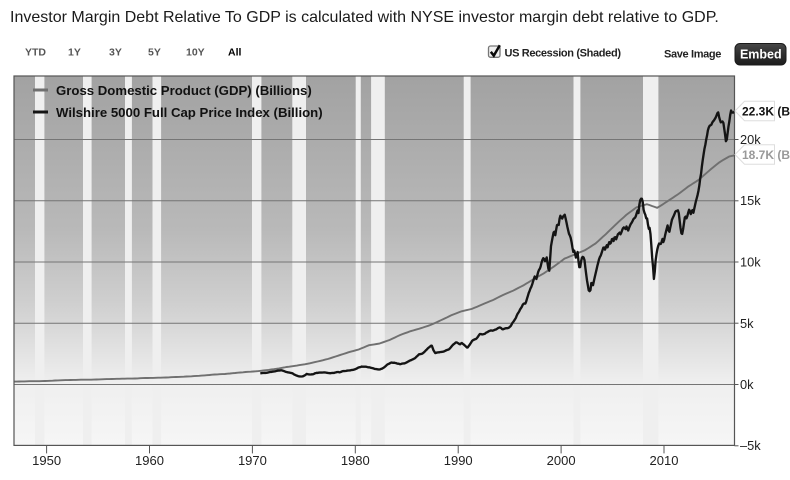 This screenshot has height=480, width=790. Describe the element at coordinates (154, 53) in the screenshot. I see `svg-text: 5Y` at that location.